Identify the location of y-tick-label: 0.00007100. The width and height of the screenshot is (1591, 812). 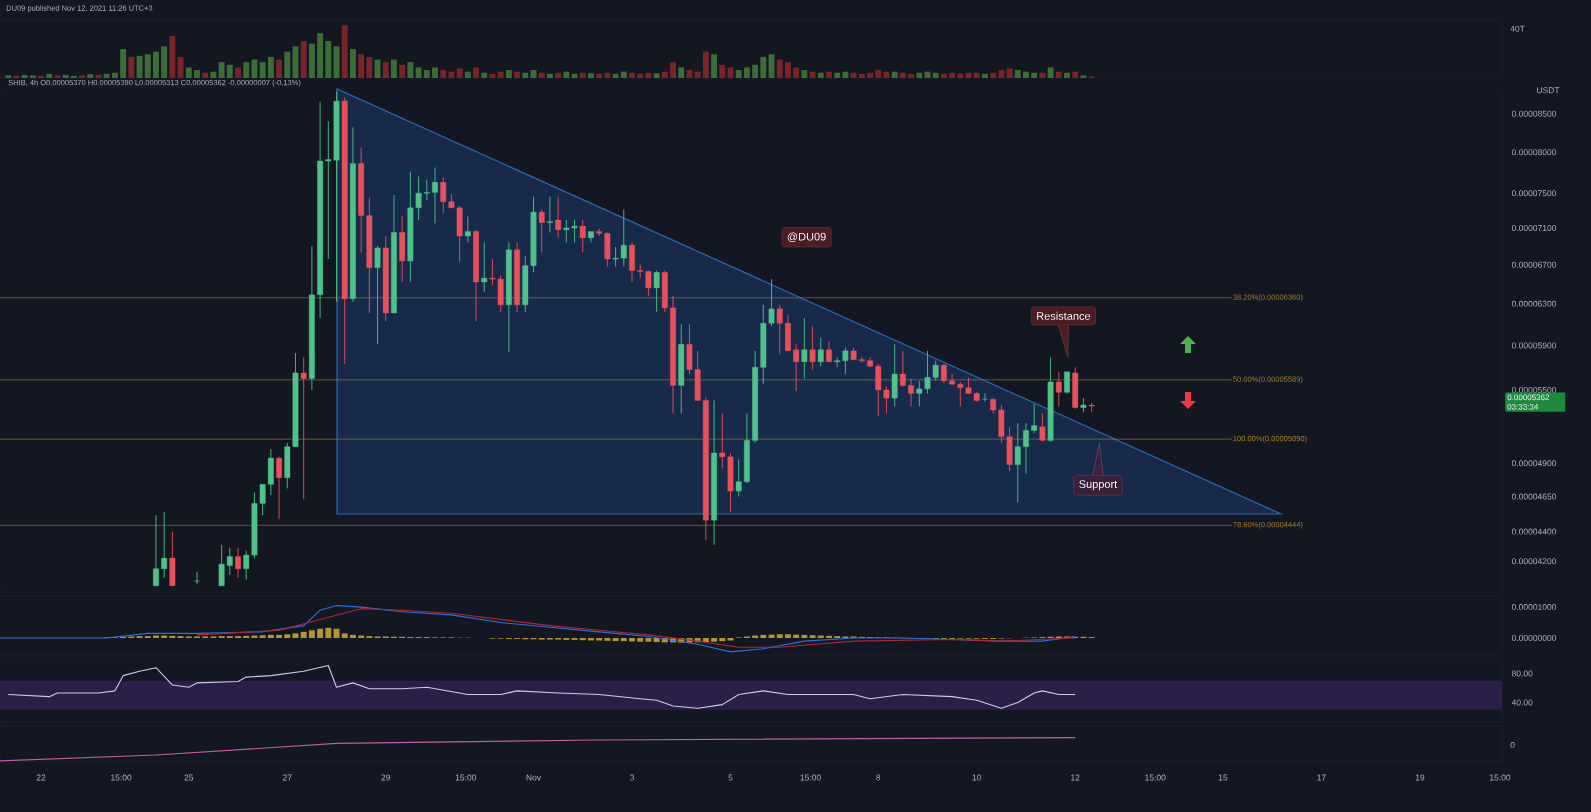
(1534, 227).